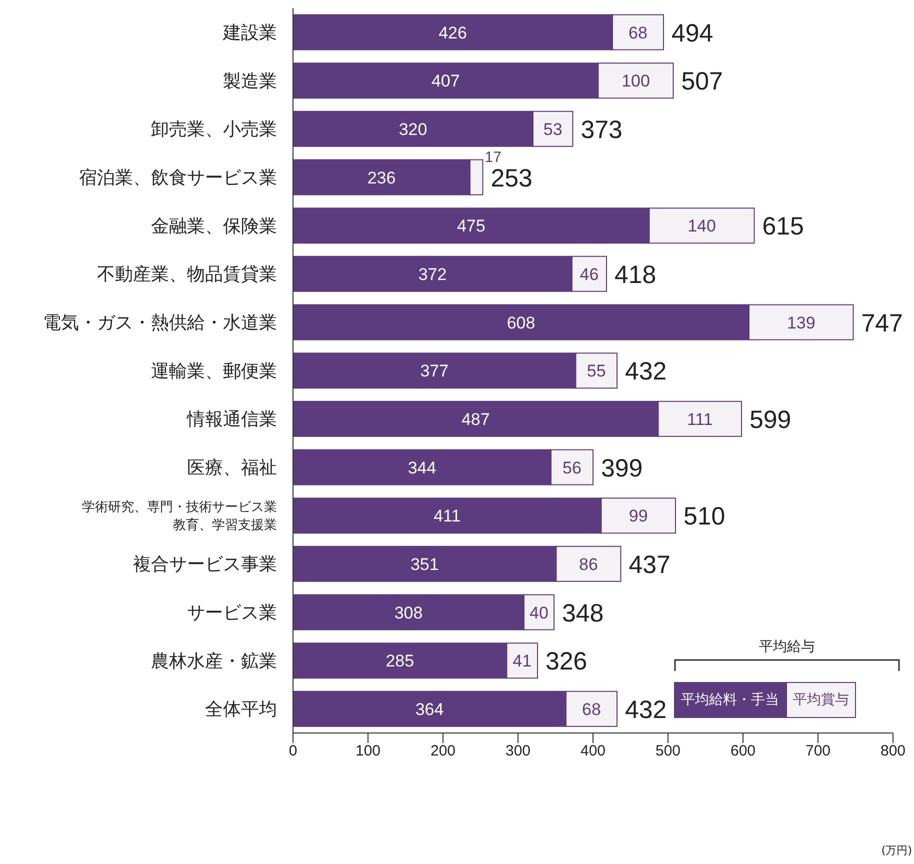 This screenshot has width=914, height=864. What do you see at coordinates (205, 565) in the screenshot?
I see `y-tick-label: 複合サービス事業` at bounding box center [205, 565].